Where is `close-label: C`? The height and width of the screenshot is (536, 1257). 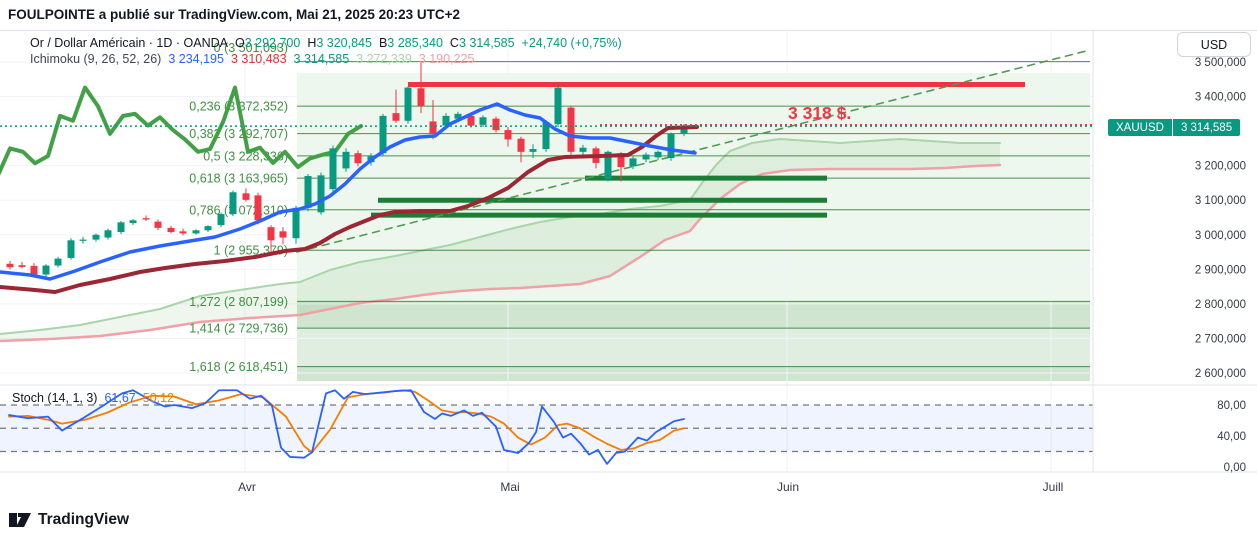 close-label: C is located at coordinates (454, 43).